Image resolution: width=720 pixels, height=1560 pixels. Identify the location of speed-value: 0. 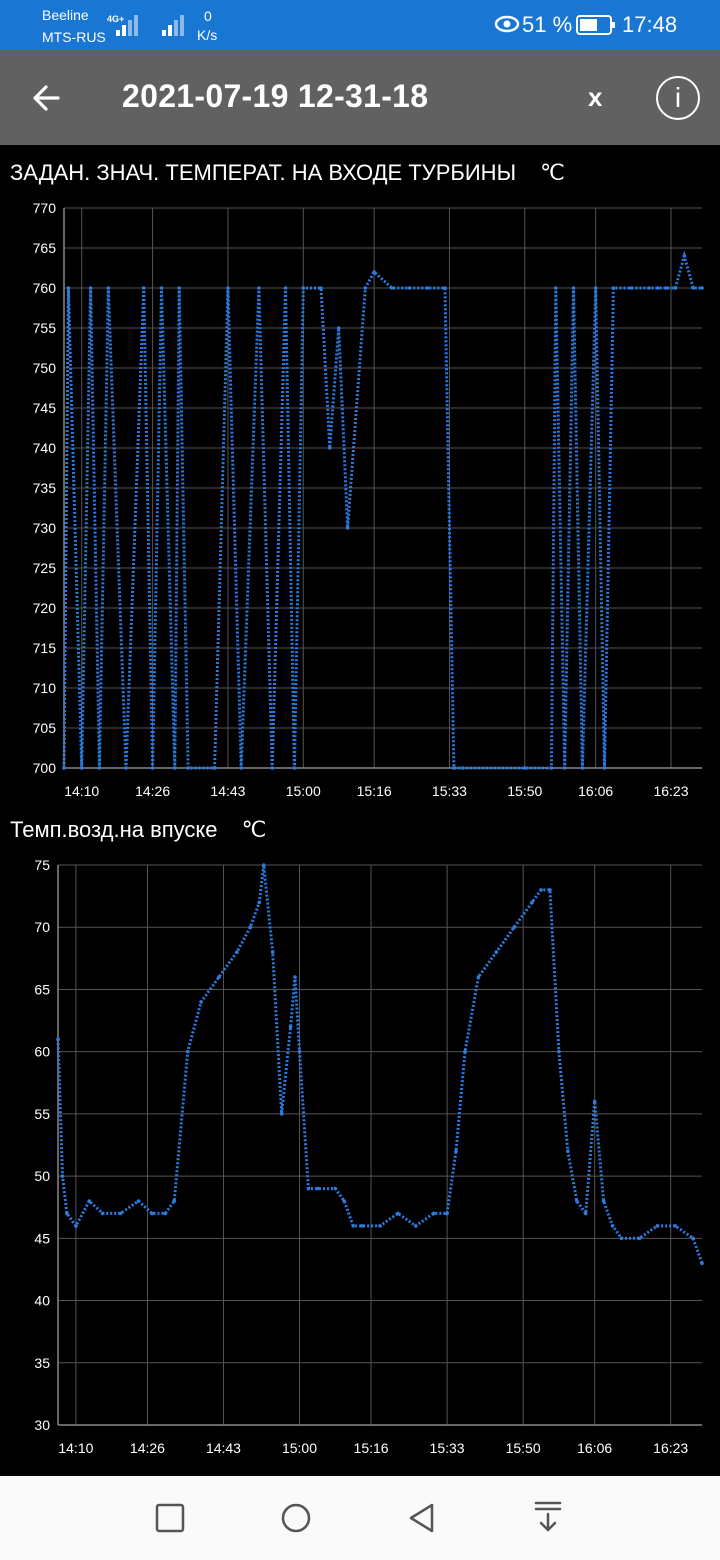
(208, 16).